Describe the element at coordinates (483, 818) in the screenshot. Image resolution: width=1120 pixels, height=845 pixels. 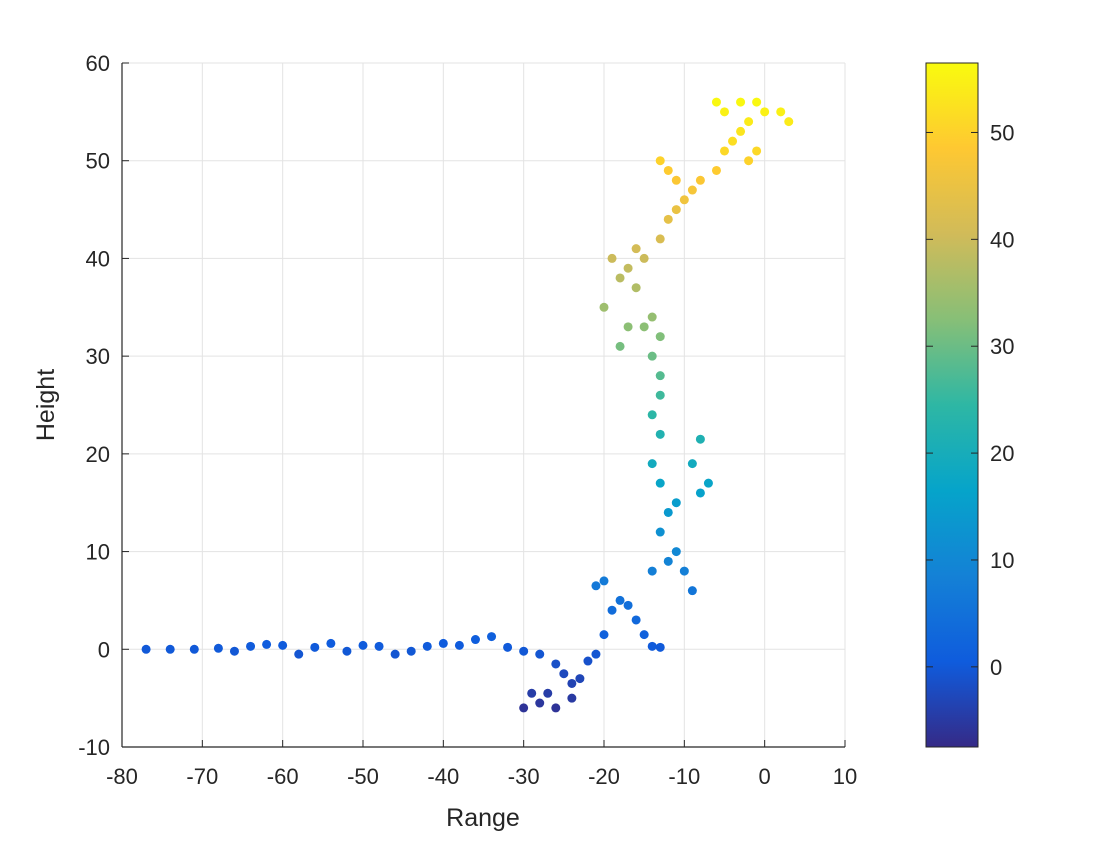
I see `x-axis-label: Range` at that location.